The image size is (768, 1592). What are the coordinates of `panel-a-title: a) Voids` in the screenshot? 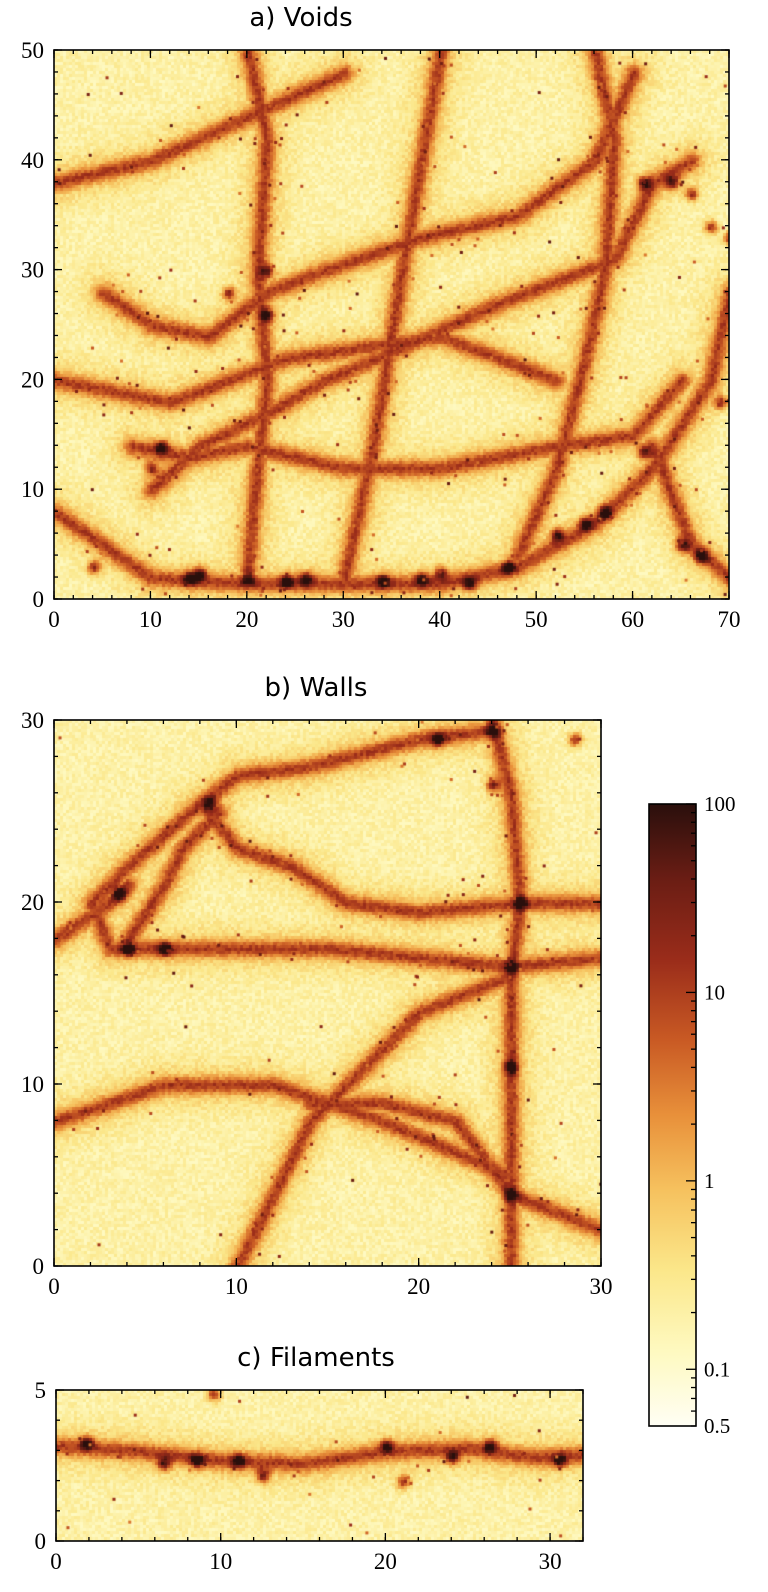 It's located at (300, 18).